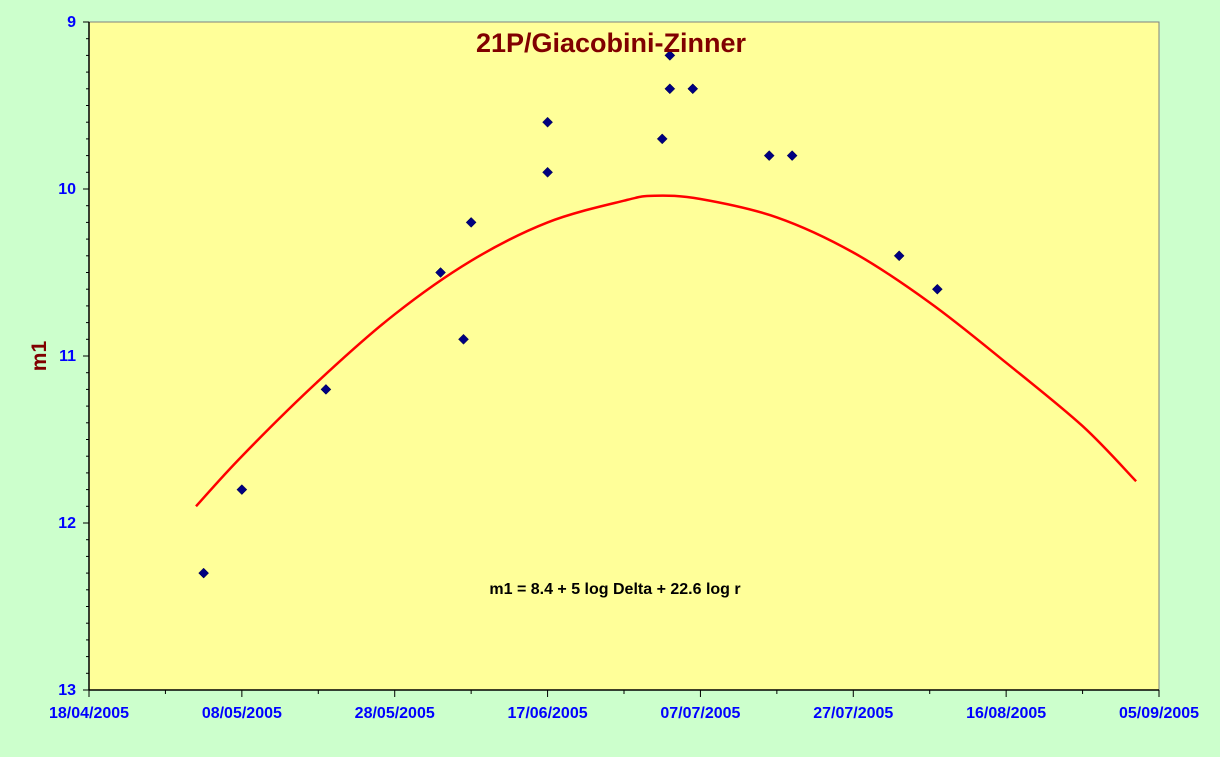 The height and width of the screenshot is (757, 1220). What do you see at coordinates (1006, 713) in the screenshot?
I see `x-tick-label: 16/08/2005` at bounding box center [1006, 713].